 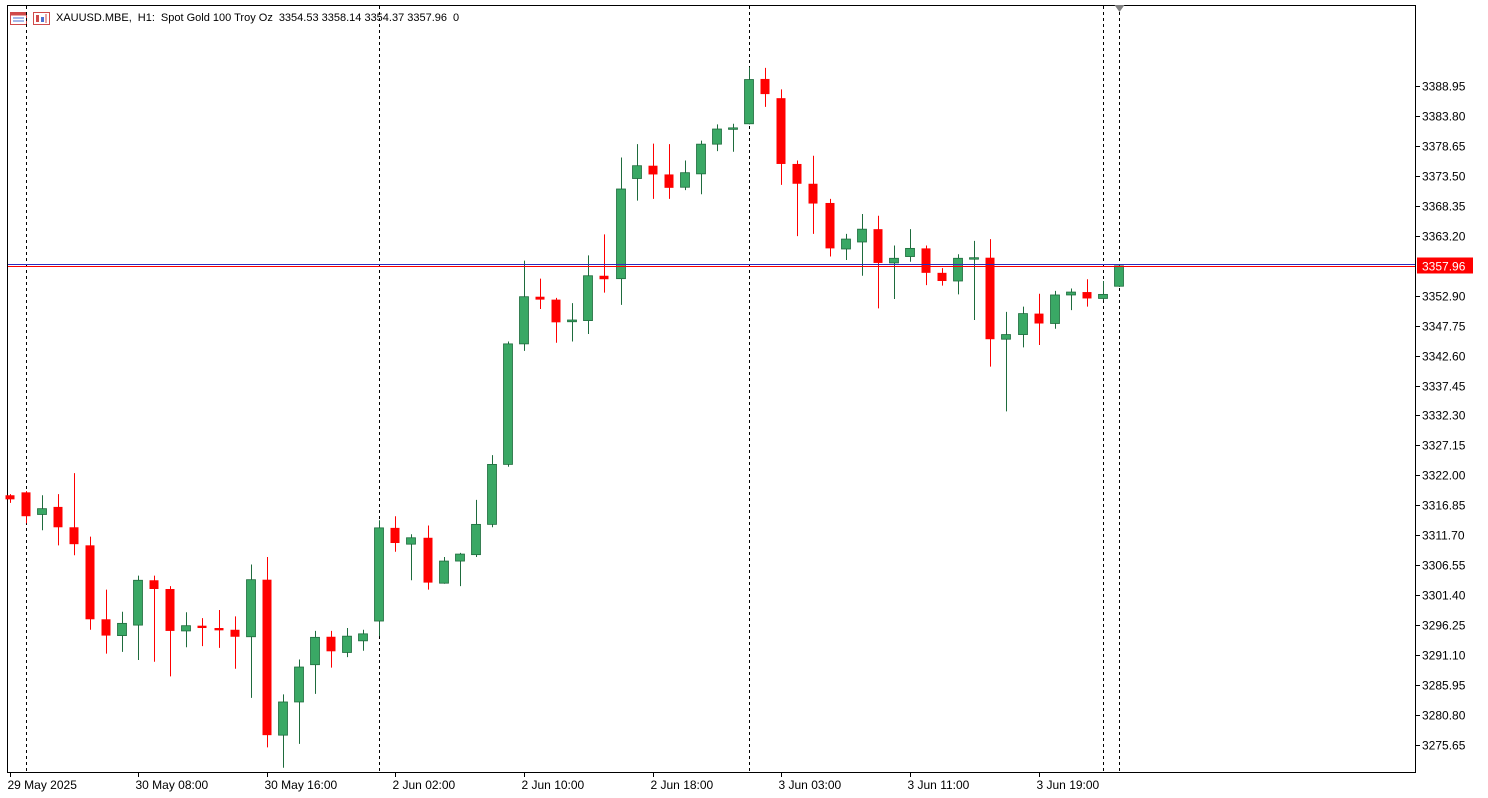 I want to click on y-tick-label: 3301.40, so click(x=1444, y=596).